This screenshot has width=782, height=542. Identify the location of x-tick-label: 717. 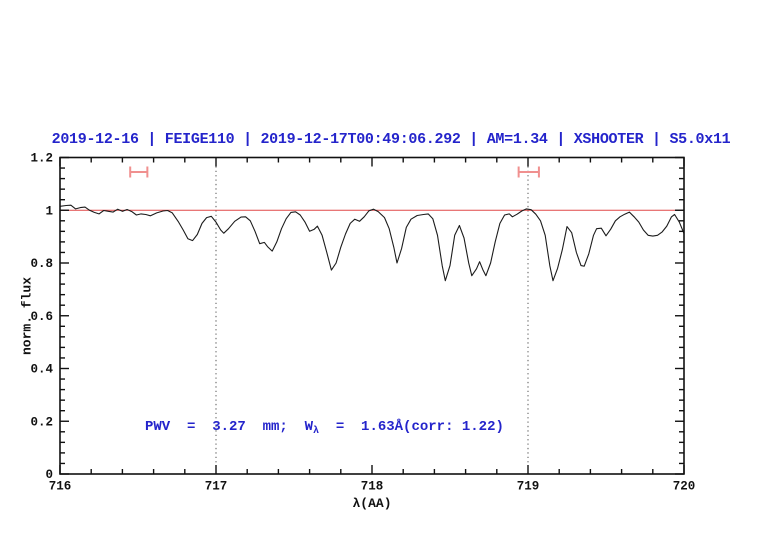
(216, 487).